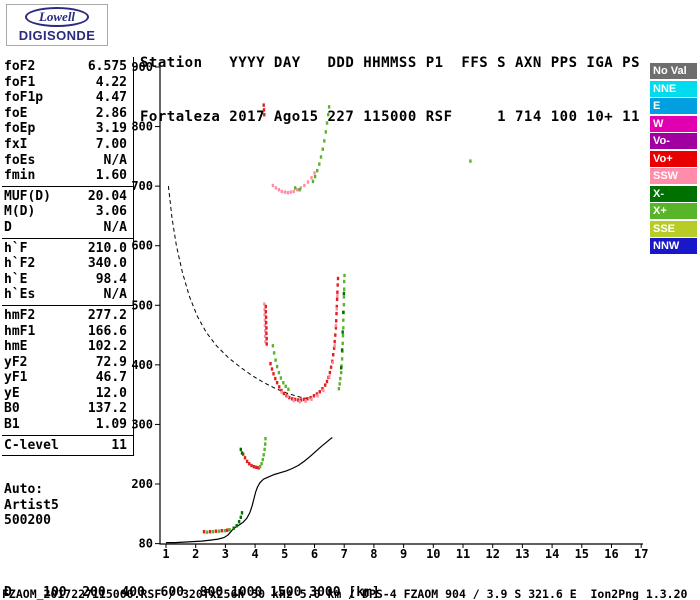 The image size is (700, 600). What do you see at coordinates (65, 145) in the screenshot?
I see `param-row-fxi: fxI 7.00` at bounding box center [65, 145].